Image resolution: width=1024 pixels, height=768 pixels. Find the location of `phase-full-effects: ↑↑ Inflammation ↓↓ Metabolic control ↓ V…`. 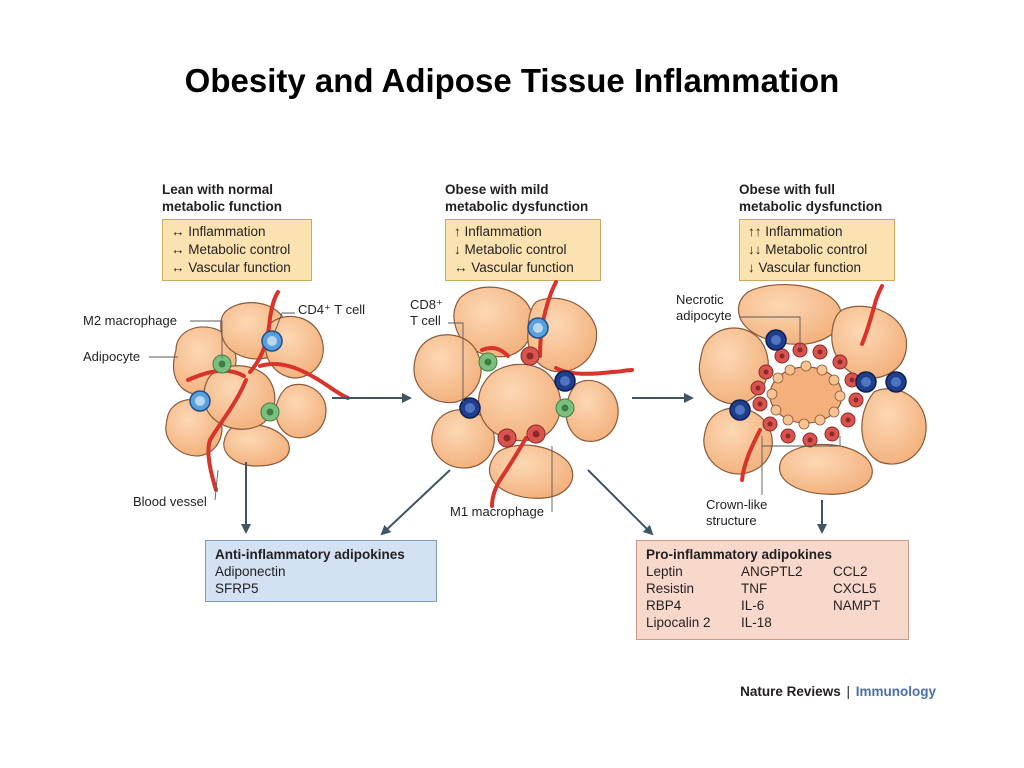

phase-full-effects: ↑↑ Inflammation ↓↓ Metabolic control ↓ V… is located at coordinates (817, 250).